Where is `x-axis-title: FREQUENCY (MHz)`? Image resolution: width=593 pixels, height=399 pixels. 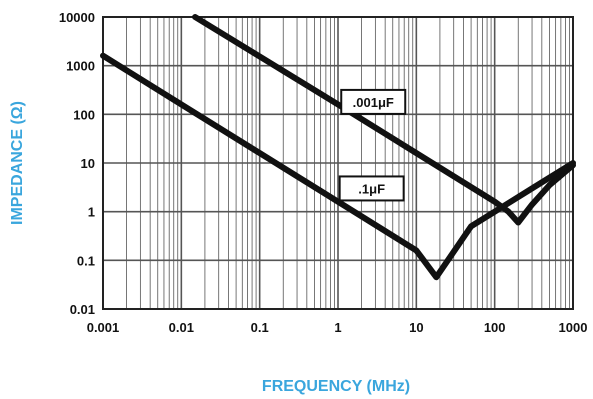 x-axis-title: FREQUENCY (MHz) is located at coordinates (336, 386).